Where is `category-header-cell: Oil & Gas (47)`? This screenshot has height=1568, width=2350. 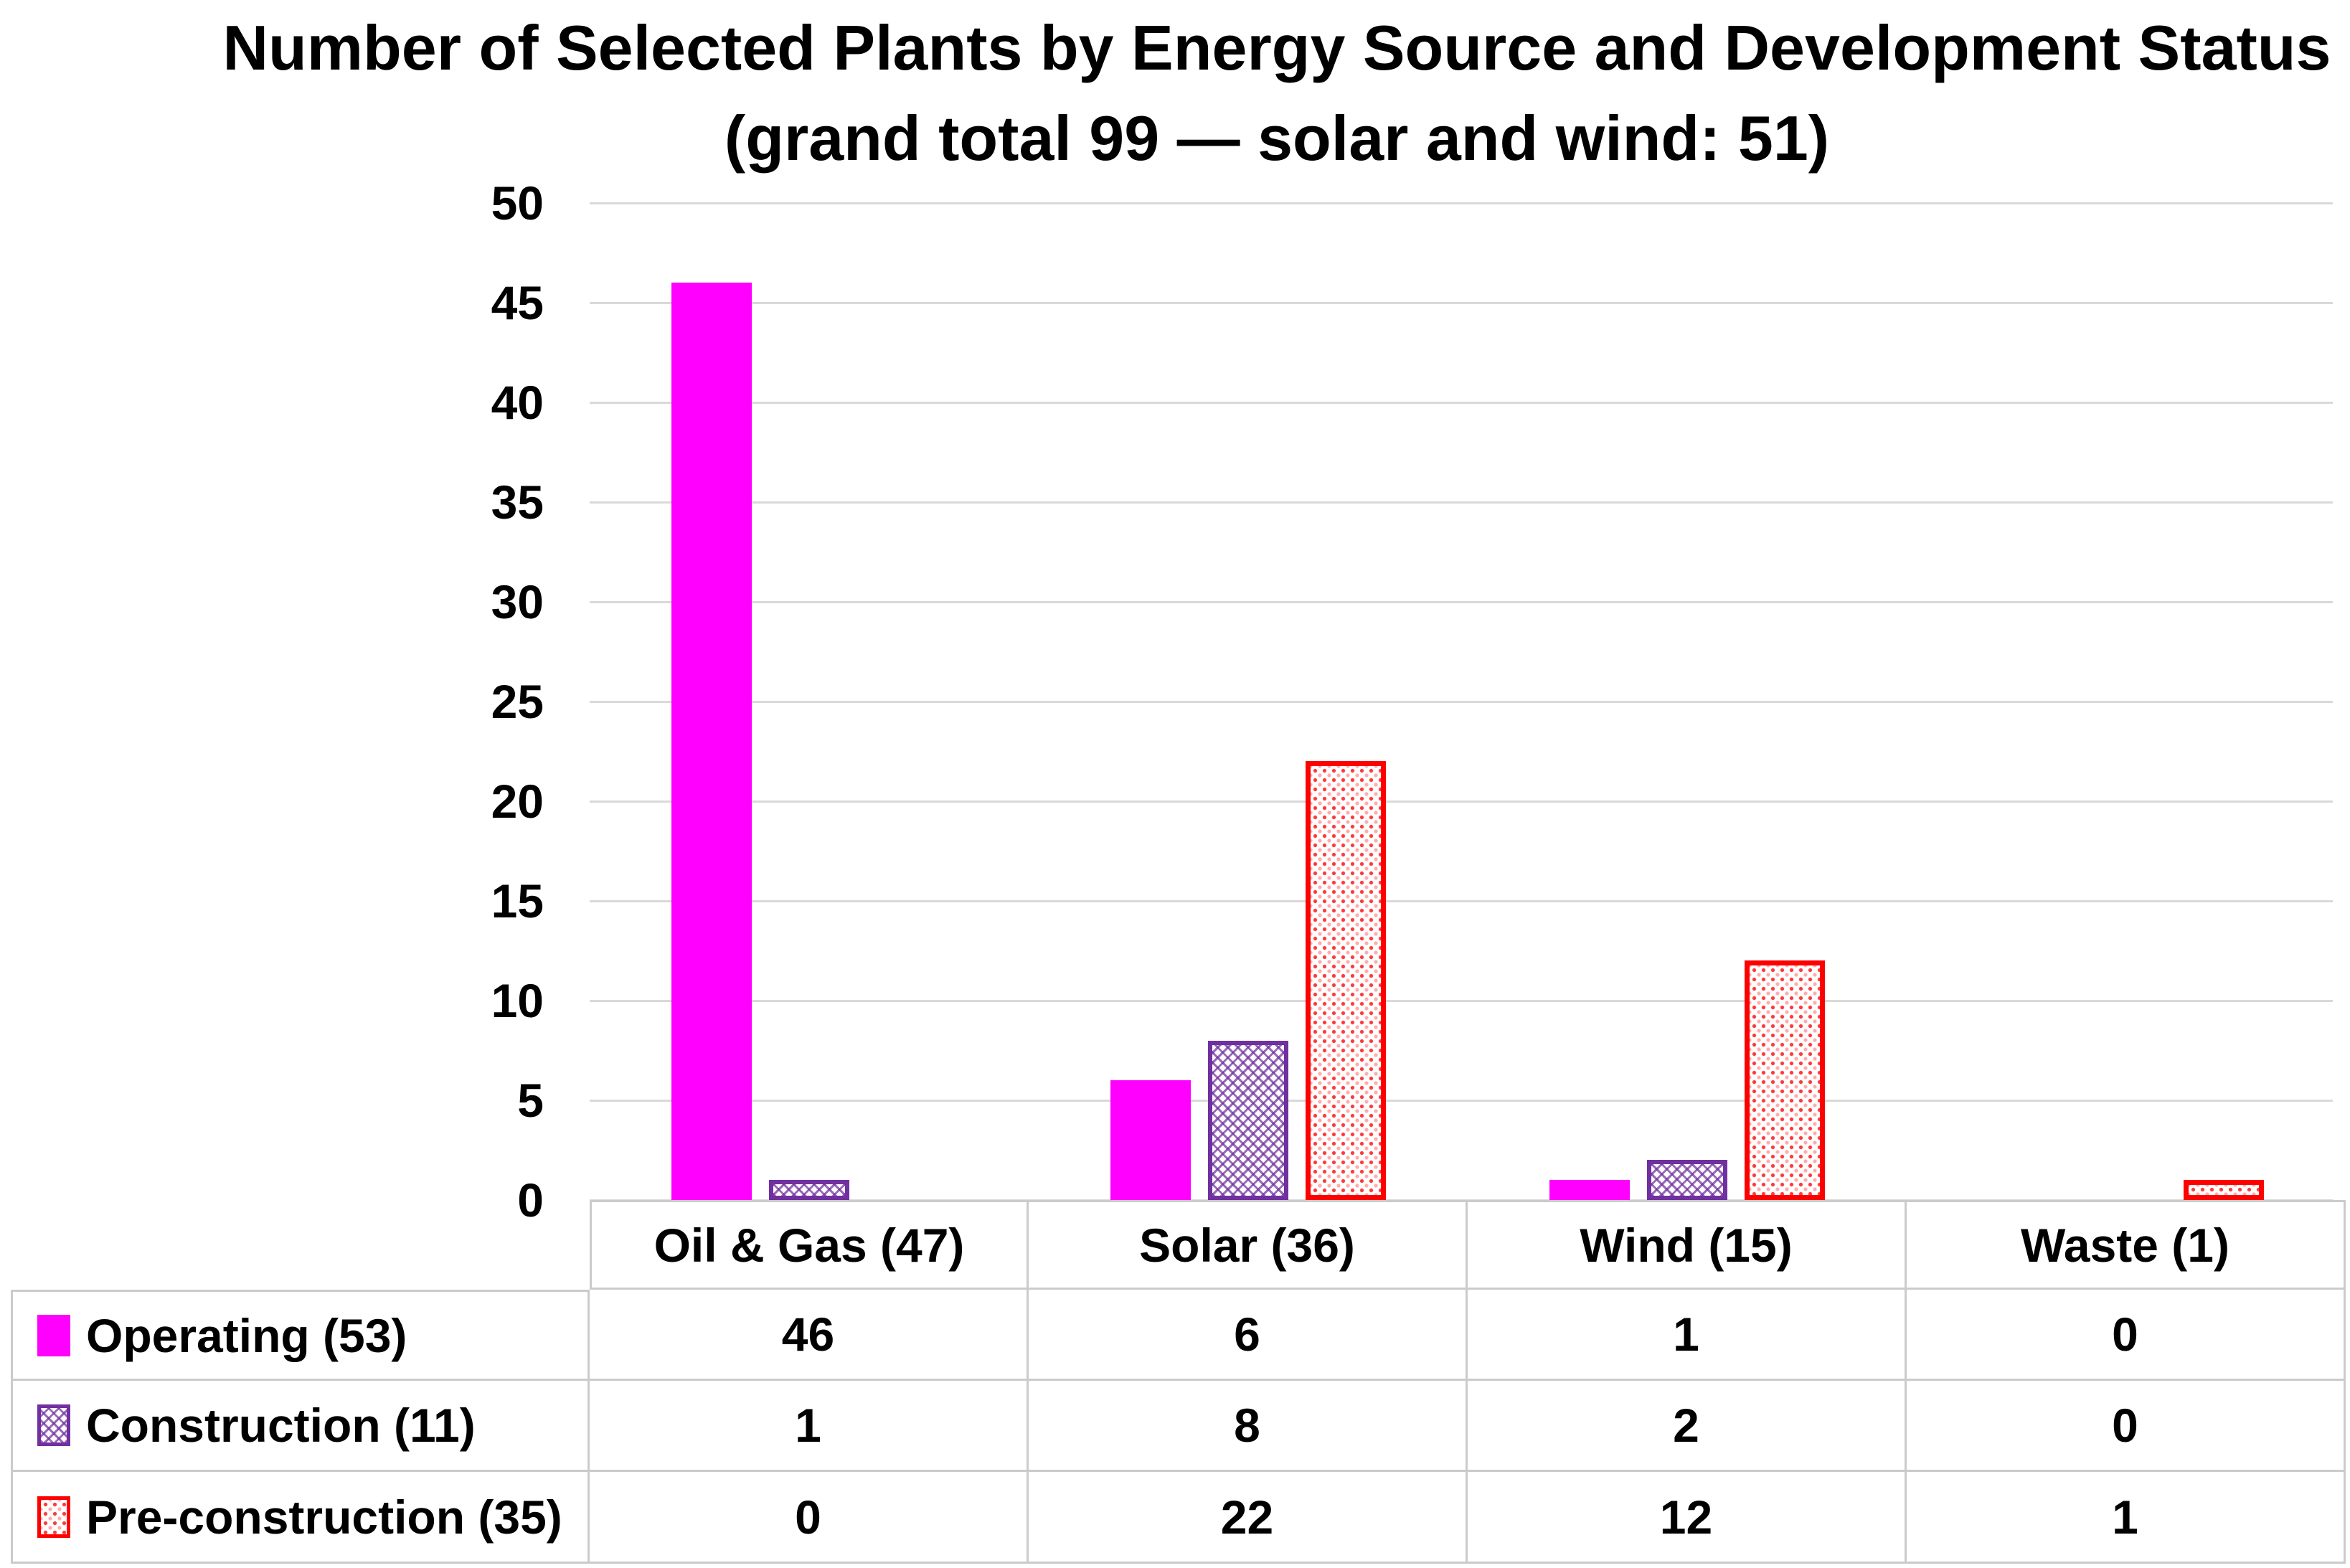
category-header-cell: Oil & Gas (47) is located at coordinates (809, 1245).